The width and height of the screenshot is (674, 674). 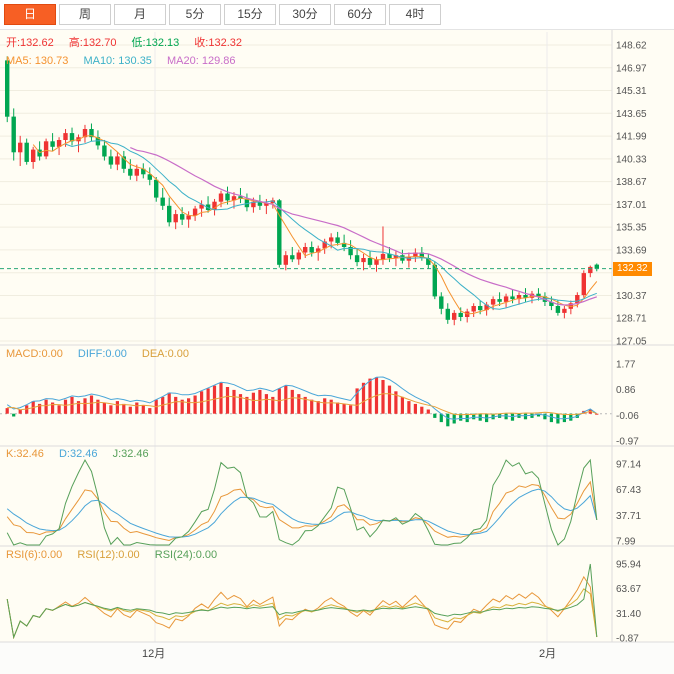 I want to click on timeframe-tabbar: 日 周 月 5分 15分 30分 60分 4时, so click(x=337, y=15).